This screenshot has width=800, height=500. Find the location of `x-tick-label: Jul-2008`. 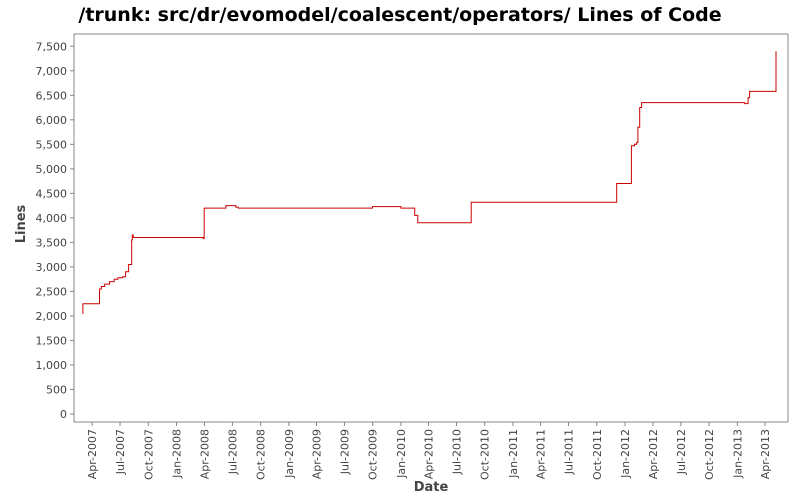

x-tick-label: Jul-2008 is located at coordinates (232, 452).